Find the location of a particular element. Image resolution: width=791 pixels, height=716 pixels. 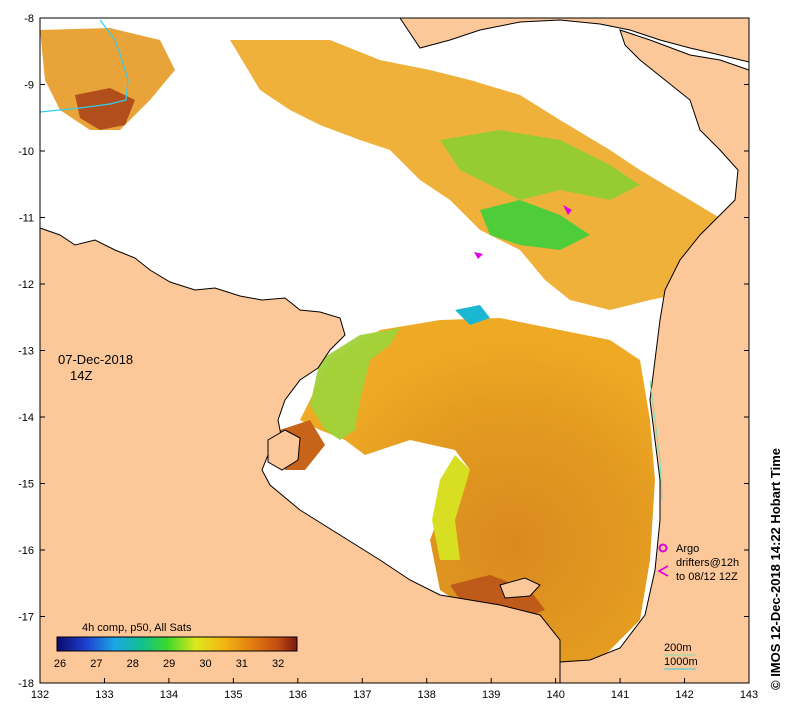

colorbar-tick-label: 29 is located at coordinates (169, 664).